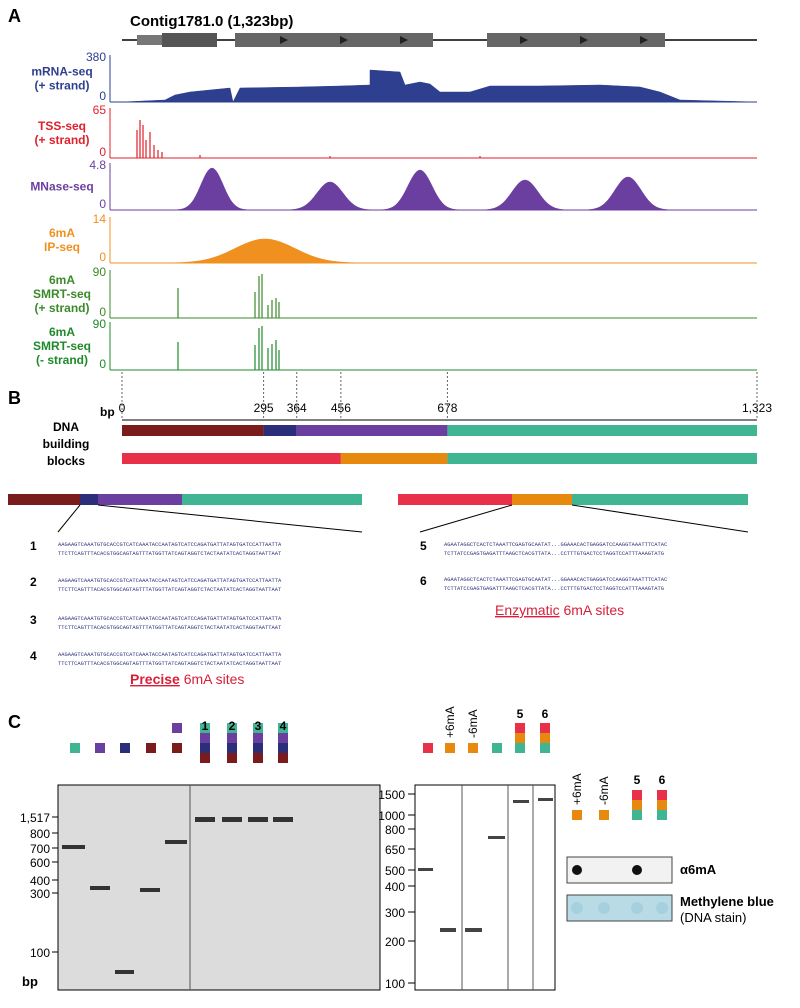 The width and height of the screenshot is (800, 1008). I want to click on track-name: TSS-seq, so click(62, 126).